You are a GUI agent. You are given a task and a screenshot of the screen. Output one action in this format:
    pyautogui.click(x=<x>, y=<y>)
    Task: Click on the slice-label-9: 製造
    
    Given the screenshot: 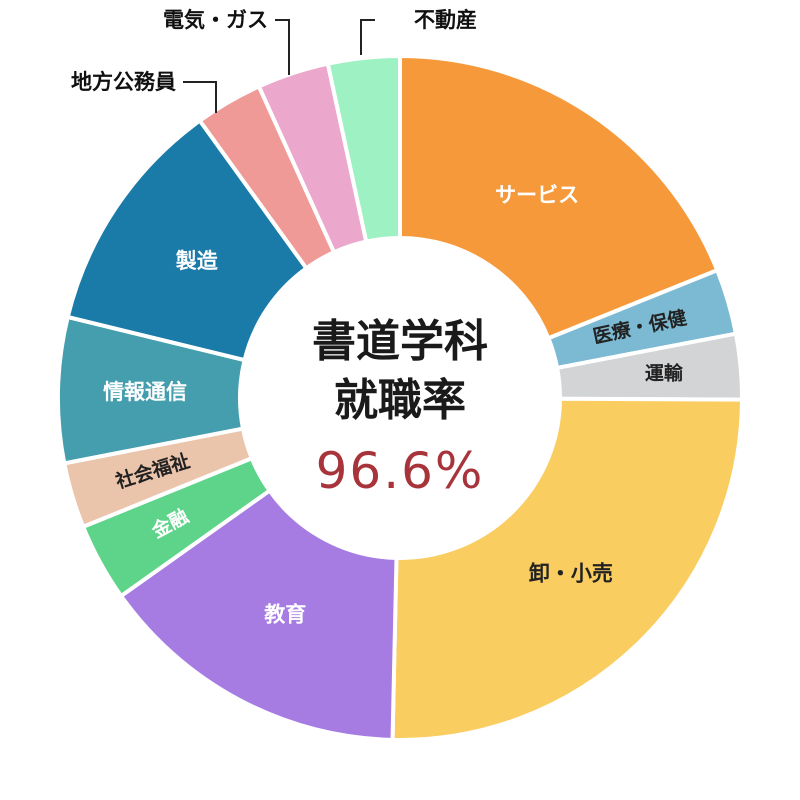 What is the action you would take?
    pyautogui.click(x=197, y=261)
    